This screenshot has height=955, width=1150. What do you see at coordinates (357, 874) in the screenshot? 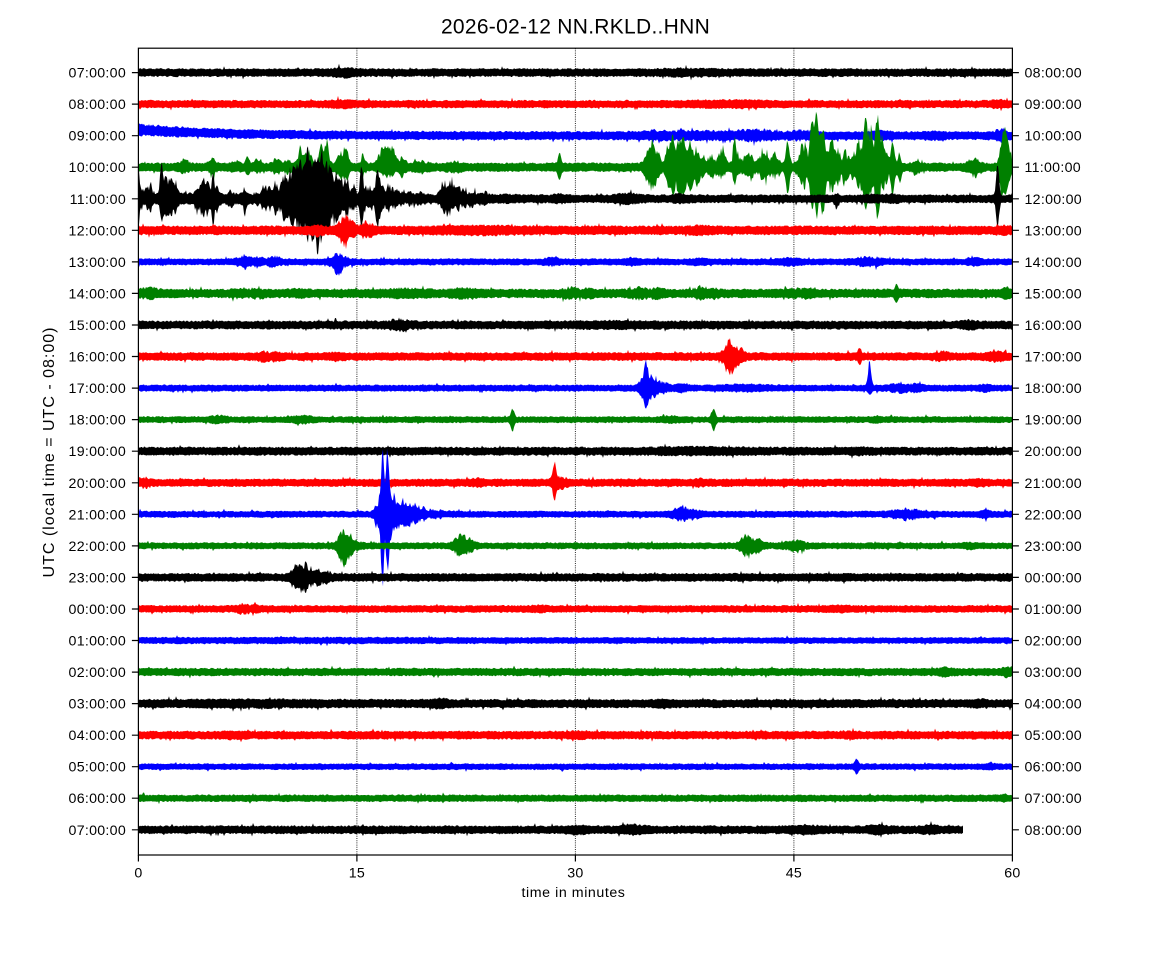
I see `svg-text: 15` at bounding box center [357, 874].